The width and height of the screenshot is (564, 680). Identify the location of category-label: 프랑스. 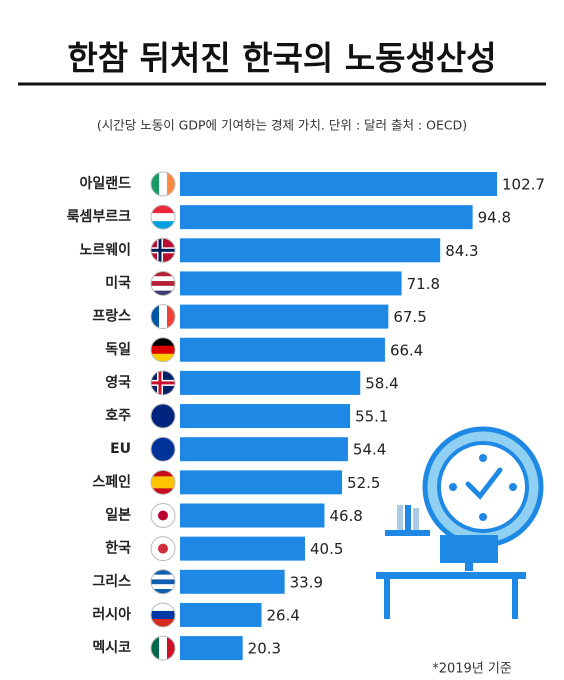
(111, 317).